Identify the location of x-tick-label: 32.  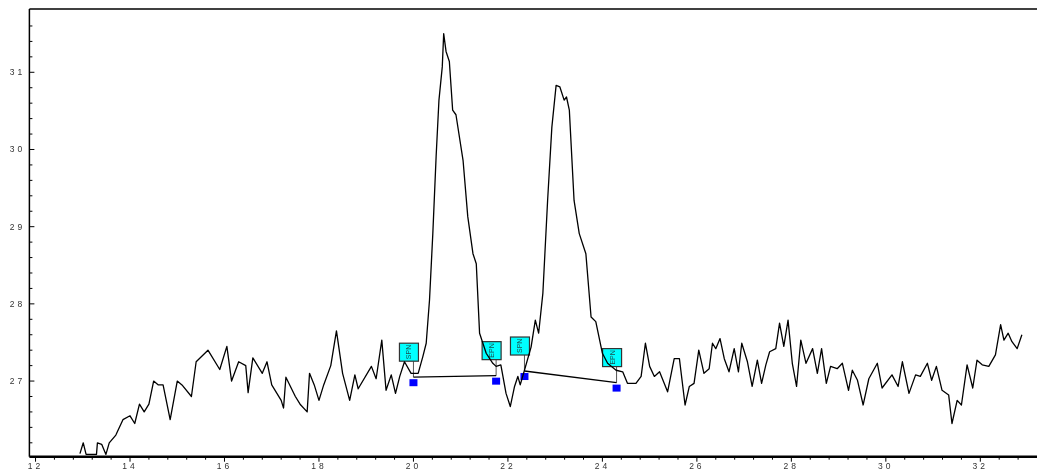
(980, 465).